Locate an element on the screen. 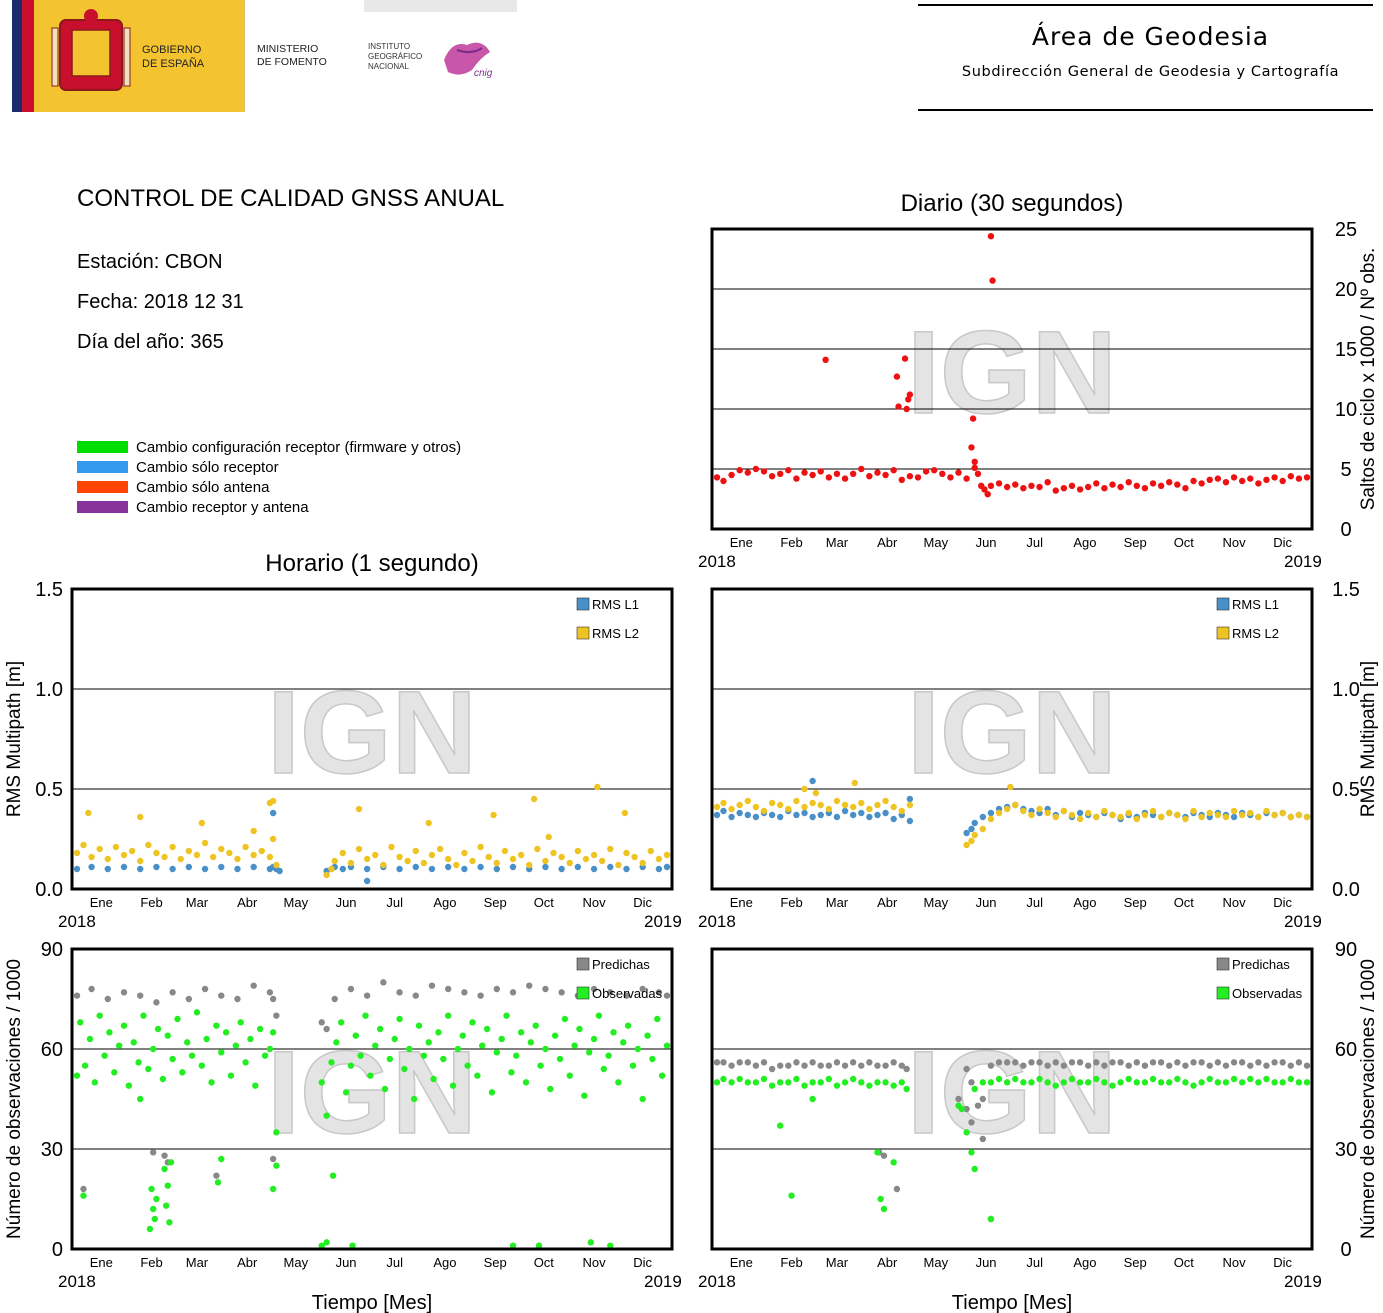 Image resolution: width=1383 pixels, height=1313 pixels. coat-of-arms-icon is located at coordinates (91, 50).